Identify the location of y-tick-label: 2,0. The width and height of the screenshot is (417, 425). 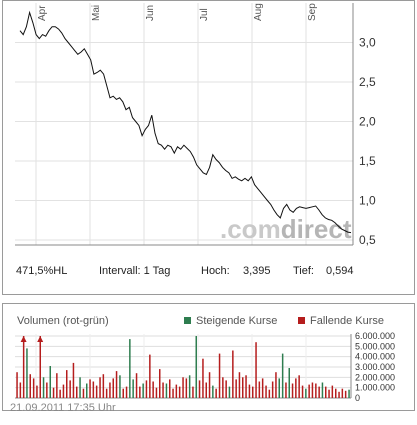
(367, 122).